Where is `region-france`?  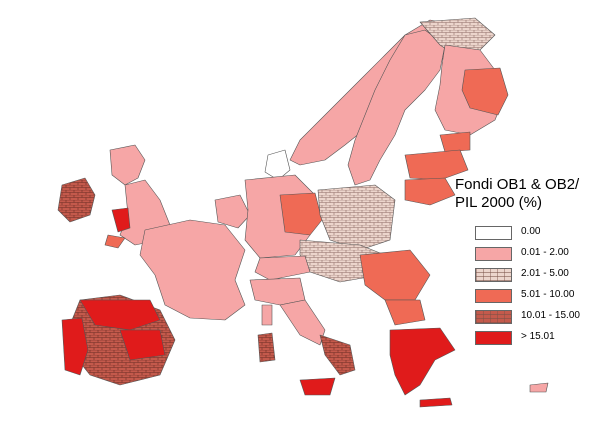
region-france is located at coordinates (192, 270).